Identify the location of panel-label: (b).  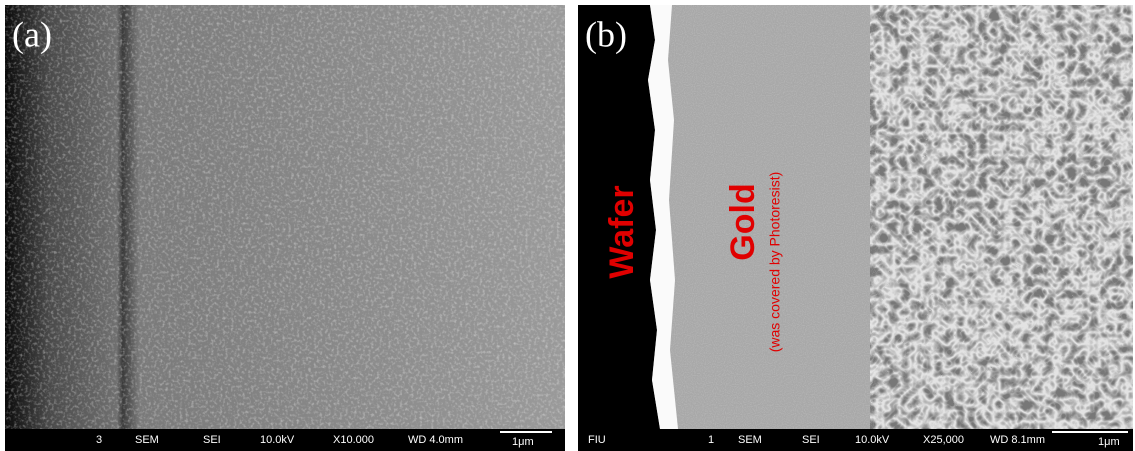
(606, 34).